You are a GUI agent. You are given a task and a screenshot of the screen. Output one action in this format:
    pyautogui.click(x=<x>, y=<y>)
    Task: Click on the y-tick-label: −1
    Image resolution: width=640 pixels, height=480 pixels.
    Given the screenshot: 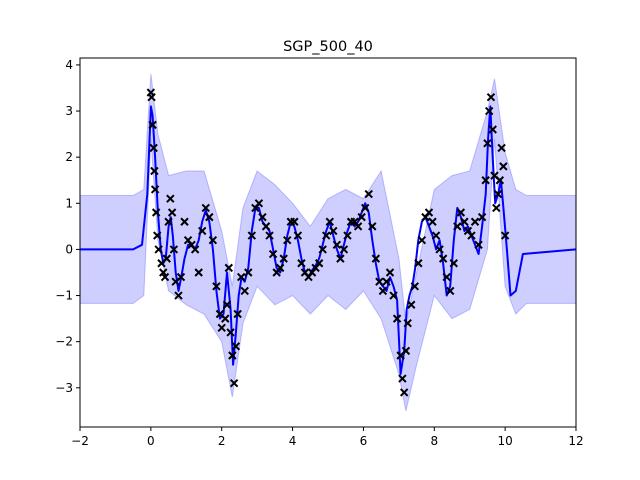 What is the action you would take?
    pyautogui.click(x=64, y=296)
    